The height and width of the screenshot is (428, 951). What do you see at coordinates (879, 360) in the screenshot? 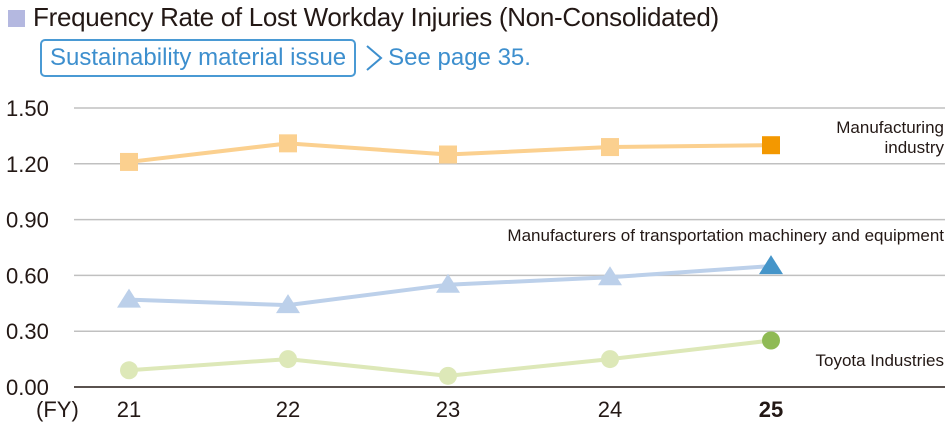
I see `series-label: Toyota Industries` at bounding box center [879, 360].